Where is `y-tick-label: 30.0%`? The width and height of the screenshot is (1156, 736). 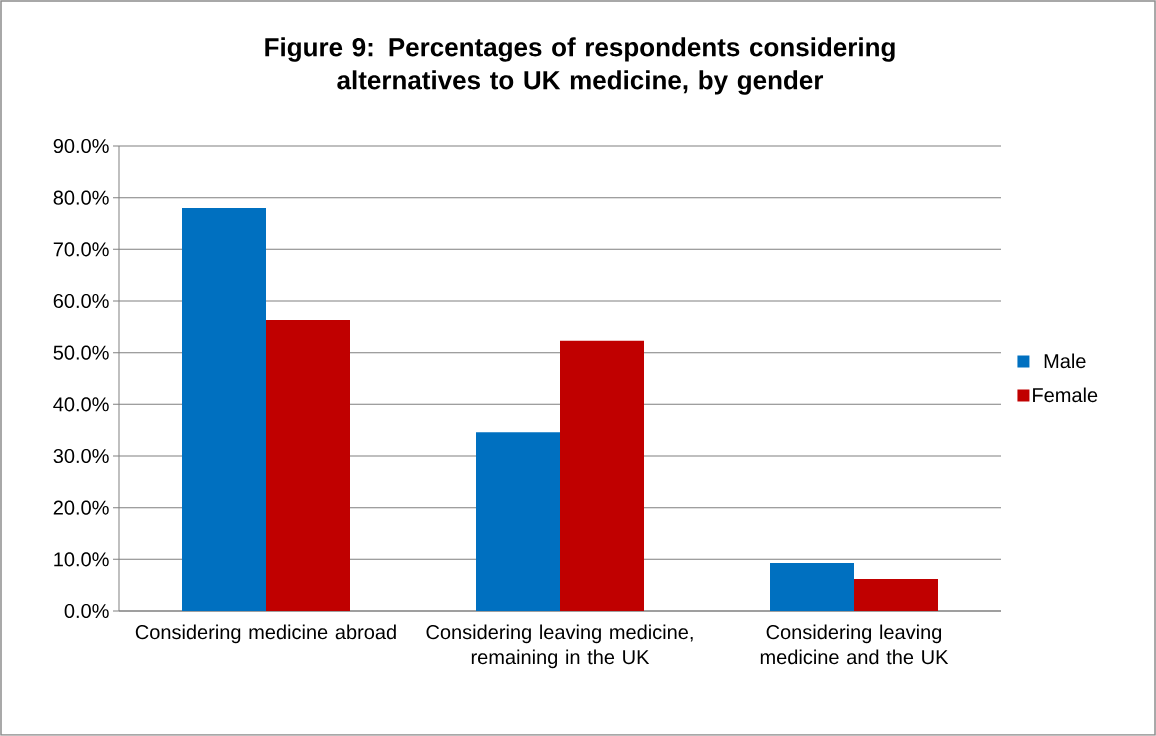 y-tick-label: 30.0% is located at coordinates (81, 456).